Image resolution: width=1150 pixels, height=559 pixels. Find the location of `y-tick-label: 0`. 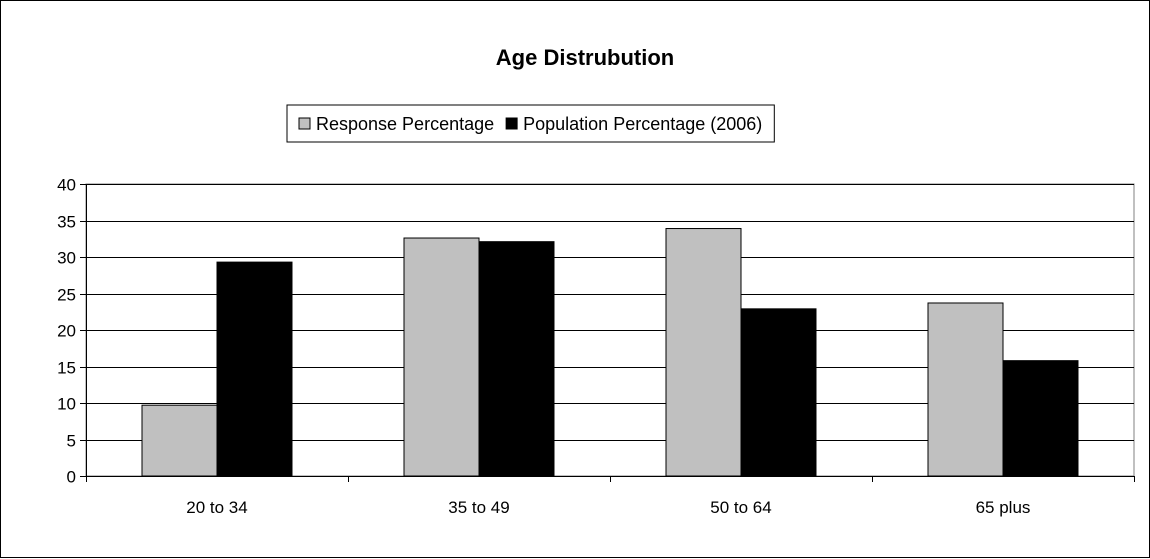

y-tick-label: 0 is located at coordinates (71, 477).